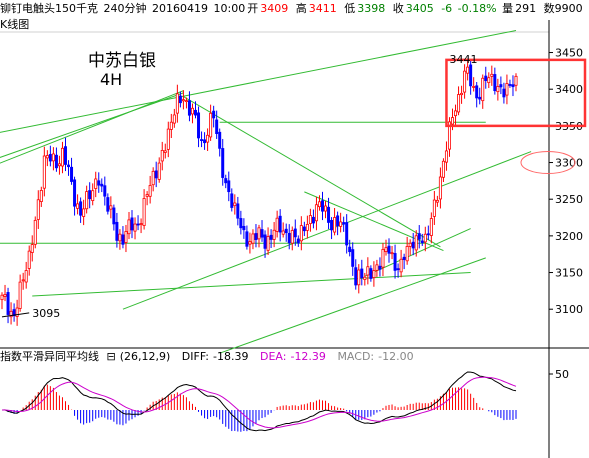 This screenshot has height=458, width=589. Describe the element at coordinates (519, 8) in the screenshot. I see `volume-value: 量 291` at that location.